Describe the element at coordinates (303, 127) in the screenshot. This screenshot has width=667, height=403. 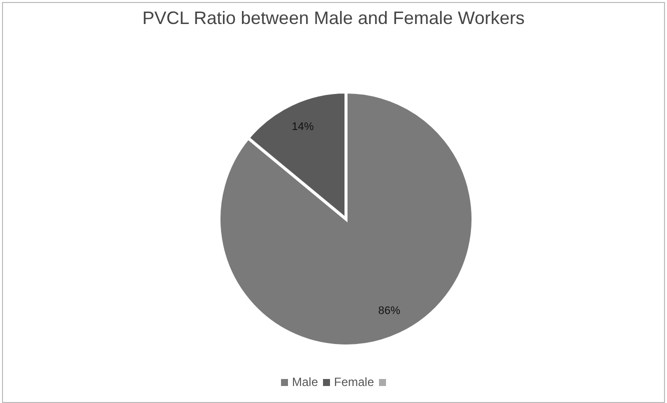
I see `data-label: 14%` at that location.